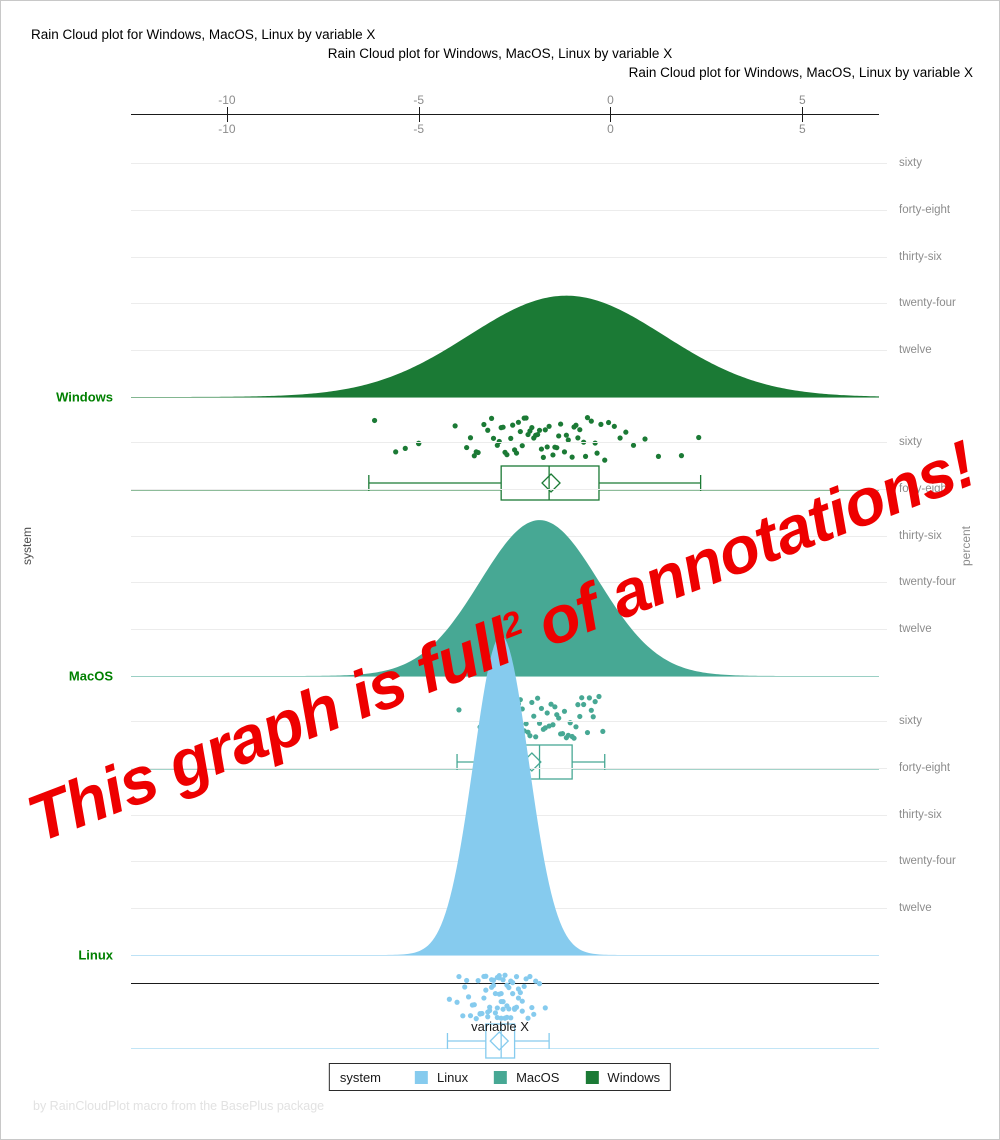 The width and height of the screenshot is (1000, 1140). I want to click on legend-swatch-linux, so click(421, 1077).